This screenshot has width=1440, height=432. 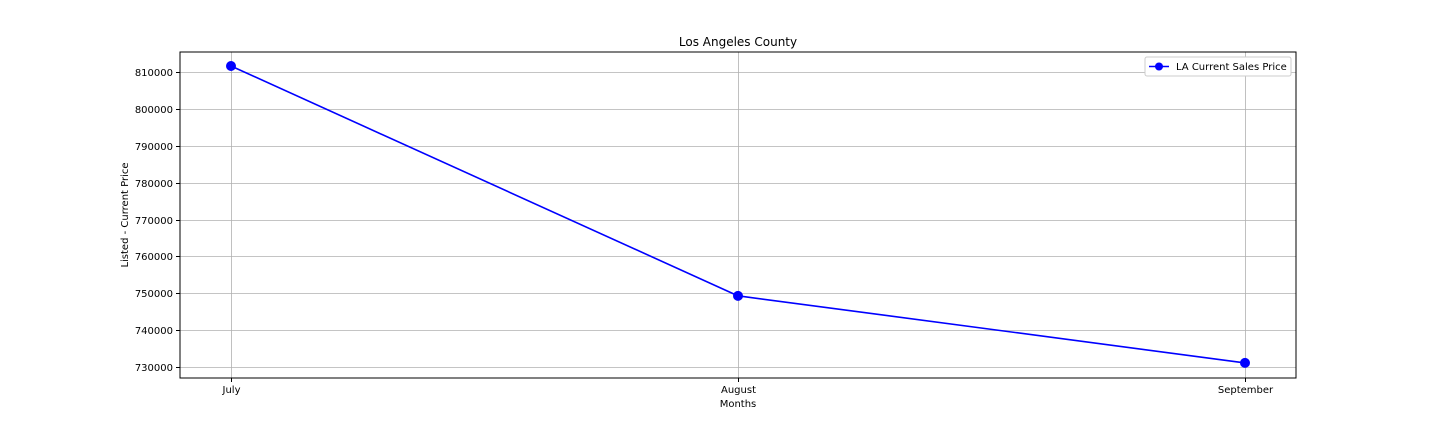 What do you see at coordinates (738, 42) in the screenshot?
I see `chart-title: Los Angeles County` at bounding box center [738, 42].